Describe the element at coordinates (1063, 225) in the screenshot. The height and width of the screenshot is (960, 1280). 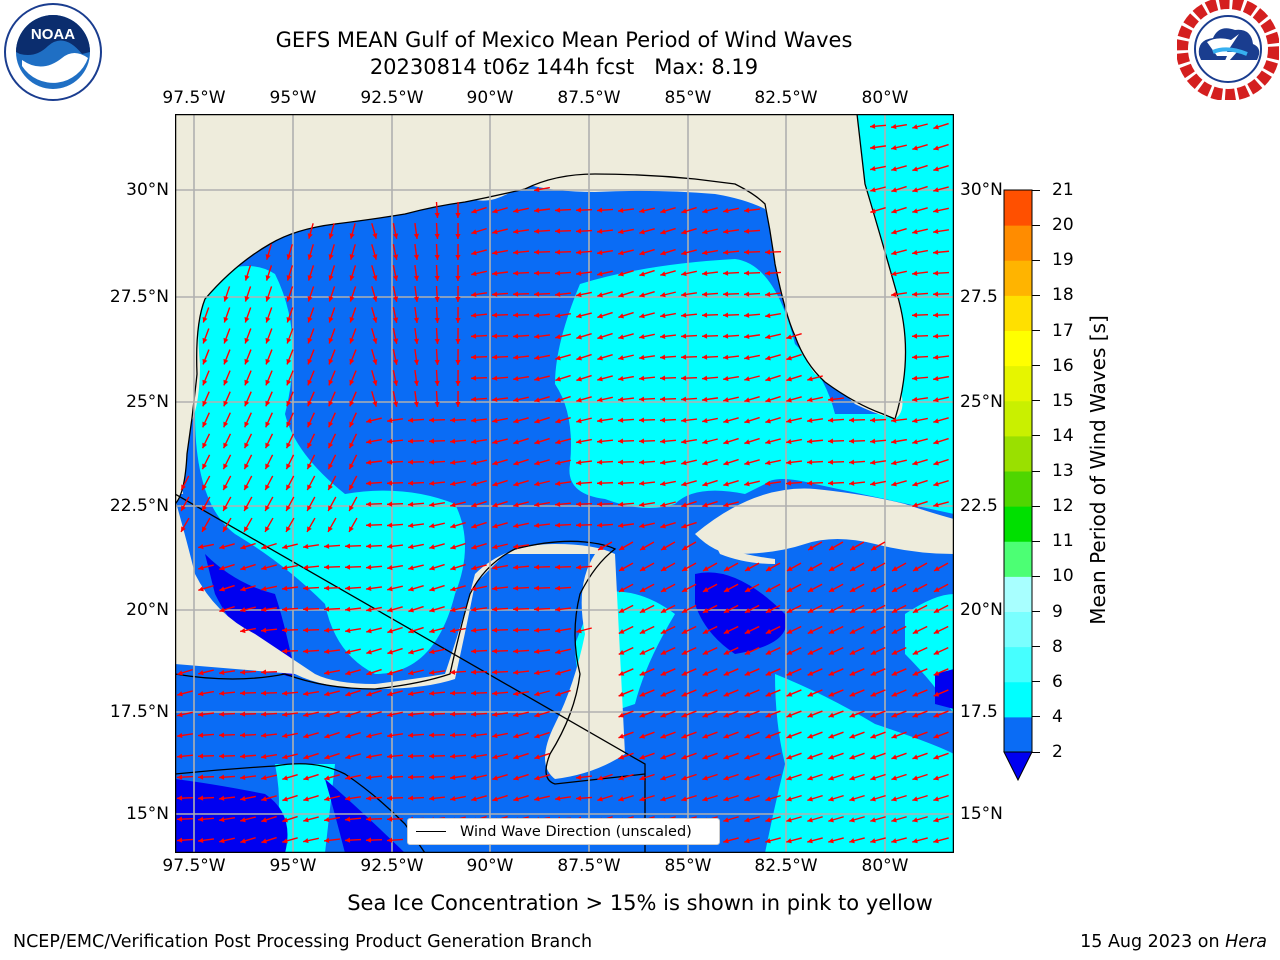
I see `colorbar-tick-20: 20` at that location.